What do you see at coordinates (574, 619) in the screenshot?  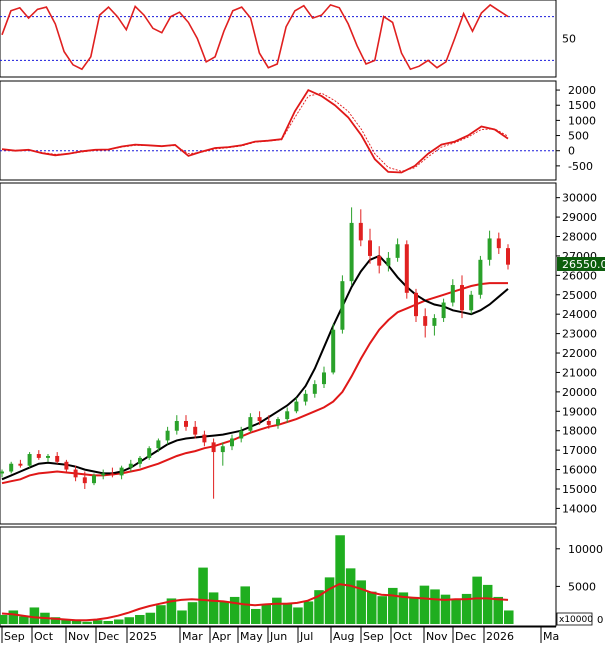 I see `volume-unit-box` at bounding box center [574, 619].